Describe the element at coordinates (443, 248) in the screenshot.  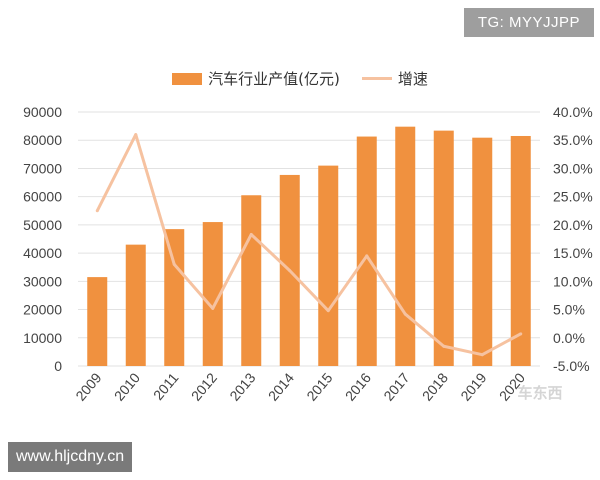
I see `bar-2018` at that location.